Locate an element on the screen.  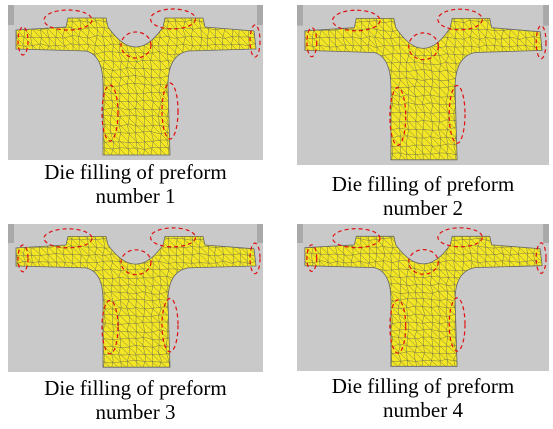
caption-3-line-1: Die filling of preform is located at coordinates (135, 388).